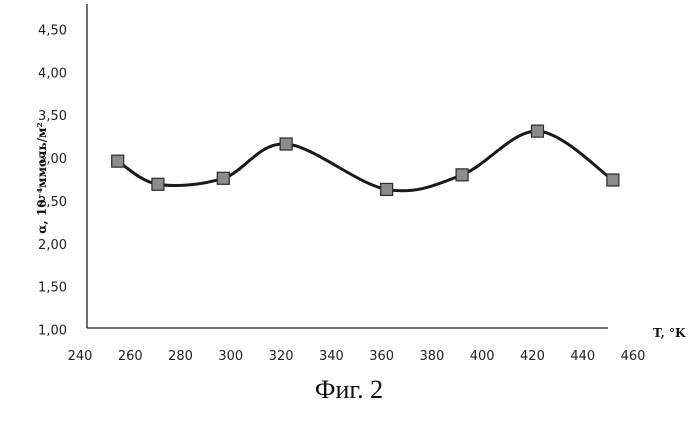 The width and height of the screenshot is (699, 424). What do you see at coordinates (42, 177) in the screenshot?
I see `y-axis-title: α, 10⁻⁴ммоль/м²` at bounding box center [42, 177].